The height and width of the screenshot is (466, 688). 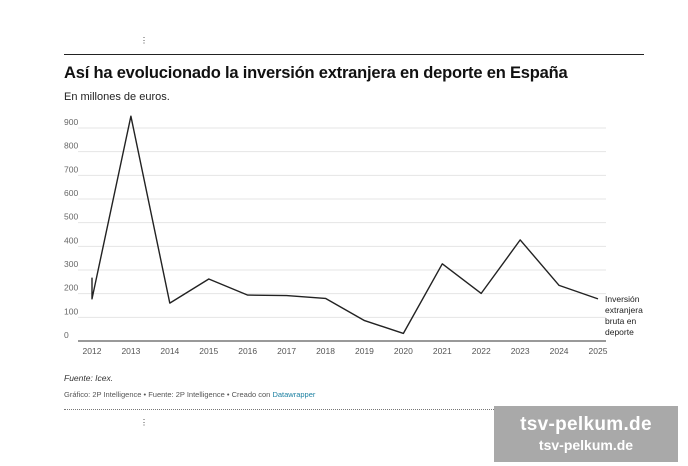 I want to click on x-tick-label: 2014, so click(x=169, y=351).